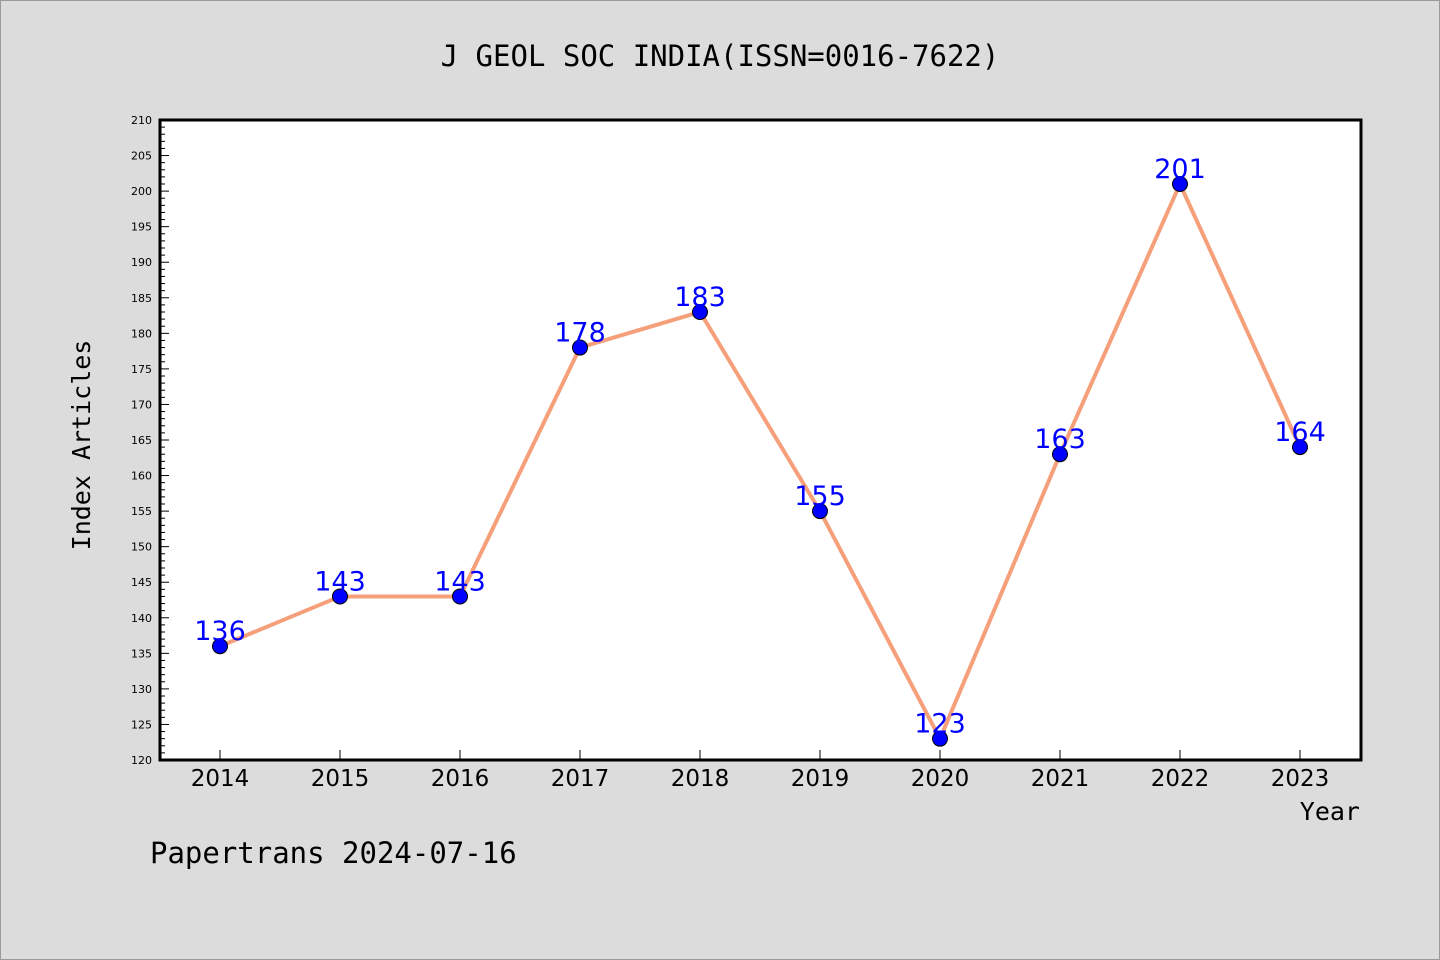 This screenshot has width=1440, height=960. I want to click on x-tick-label: 2014, so click(220, 779).